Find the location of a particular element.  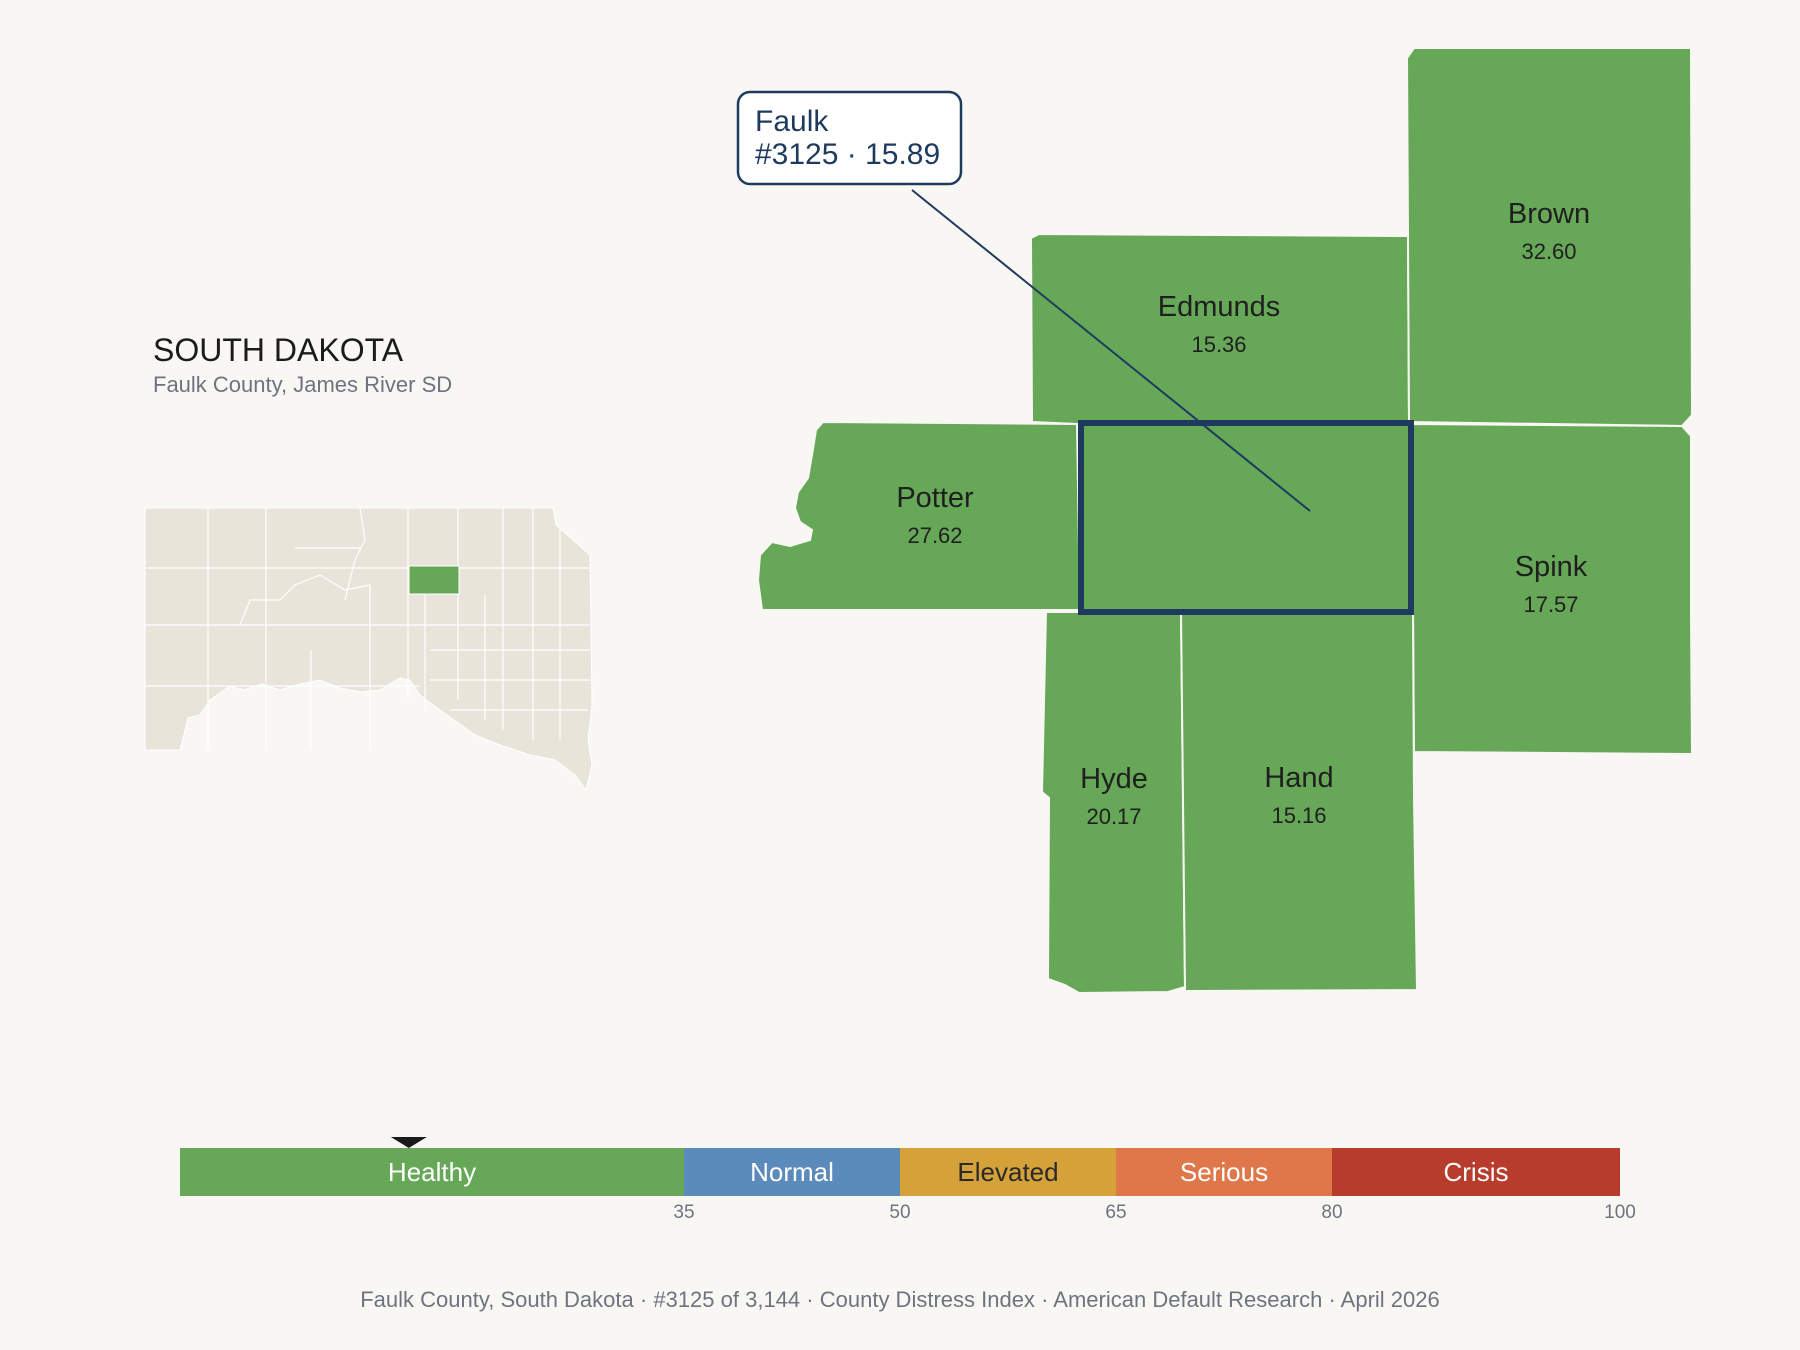

footer-rank: #3125 of 3,144 is located at coordinates (726, 1299).